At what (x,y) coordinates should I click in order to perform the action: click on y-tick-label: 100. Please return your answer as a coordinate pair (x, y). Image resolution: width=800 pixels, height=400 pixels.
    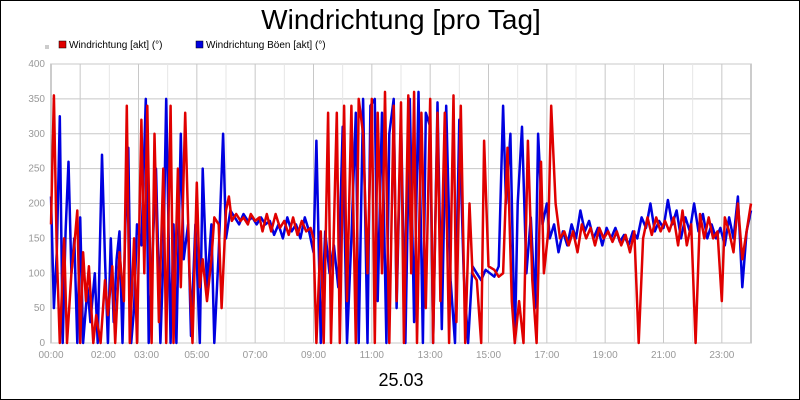
    Looking at the image, I should click on (36, 273).